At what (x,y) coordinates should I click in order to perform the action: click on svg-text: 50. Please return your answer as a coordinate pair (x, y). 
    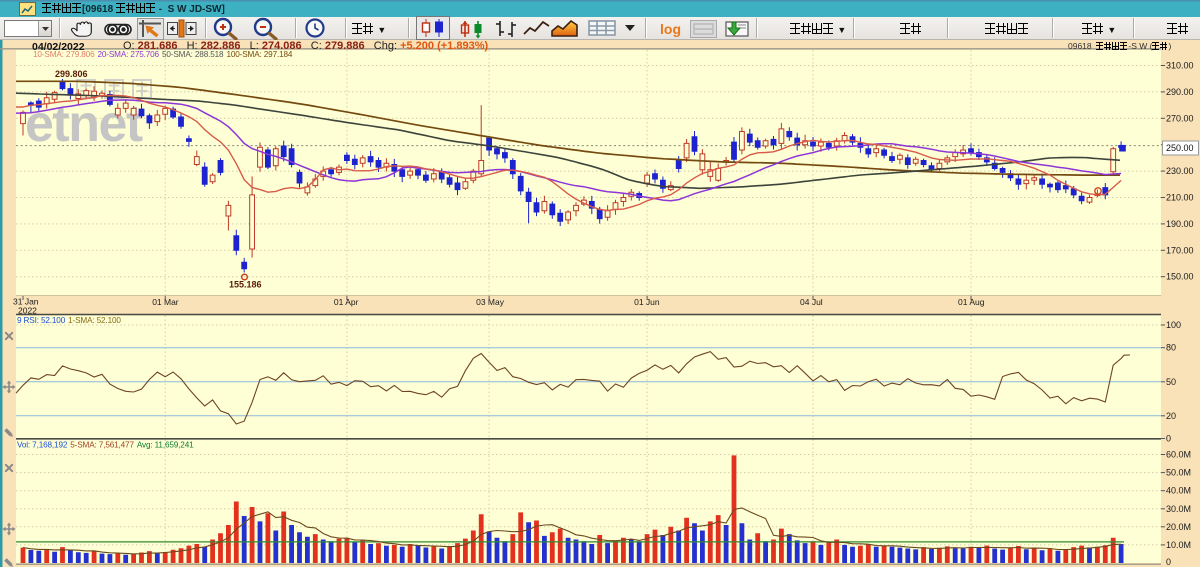
    Looking at the image, I should click on (1171, 382).